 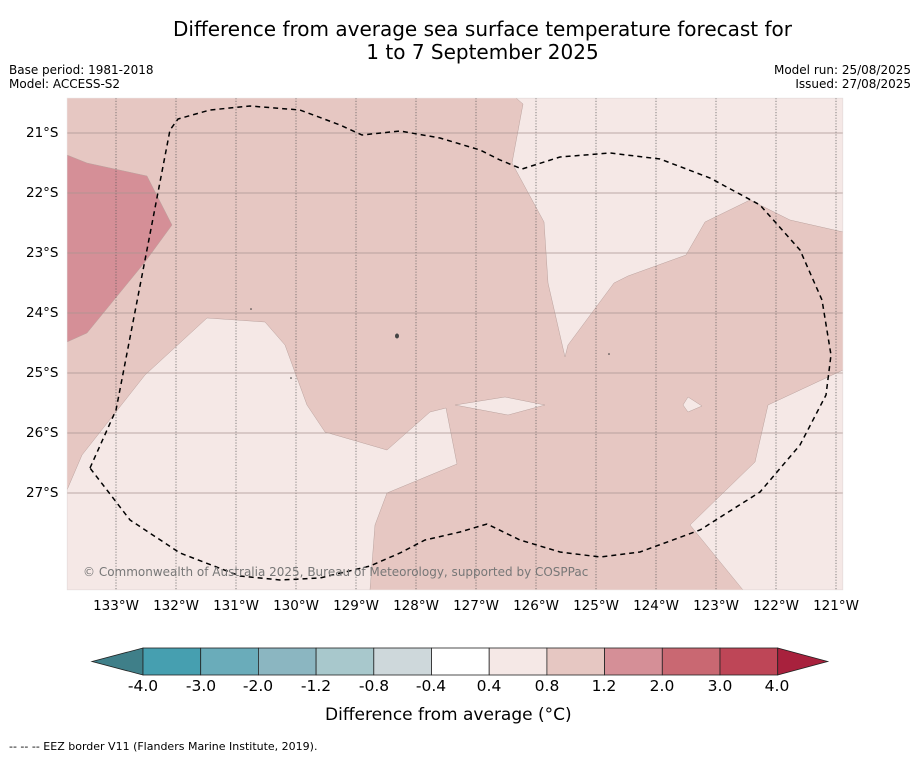 What do you see at coordinates (836, 606) in the screenshot?
I see `lon-label: 121°W` at bounding box center [836, 606].